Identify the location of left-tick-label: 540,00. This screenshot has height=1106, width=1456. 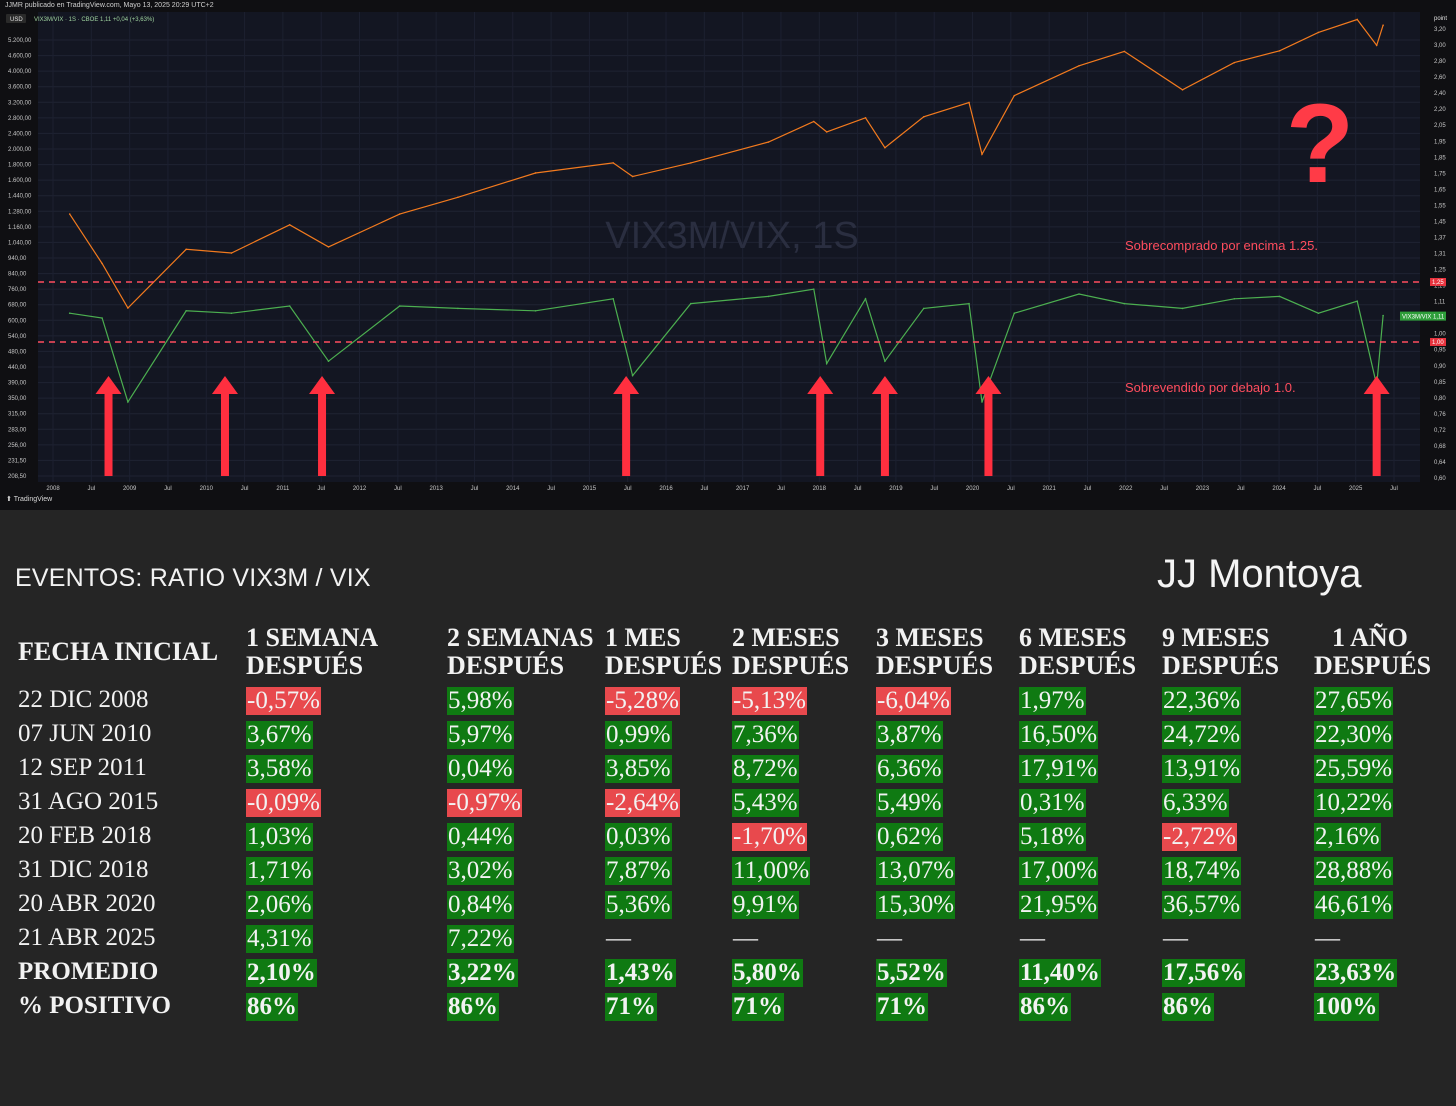
(17, 337).